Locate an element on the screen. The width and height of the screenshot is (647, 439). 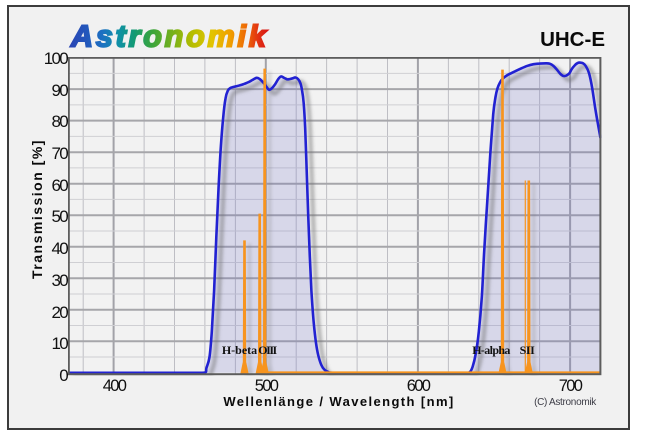
svg-text: H-alpha is located at coordinates (491, 350).